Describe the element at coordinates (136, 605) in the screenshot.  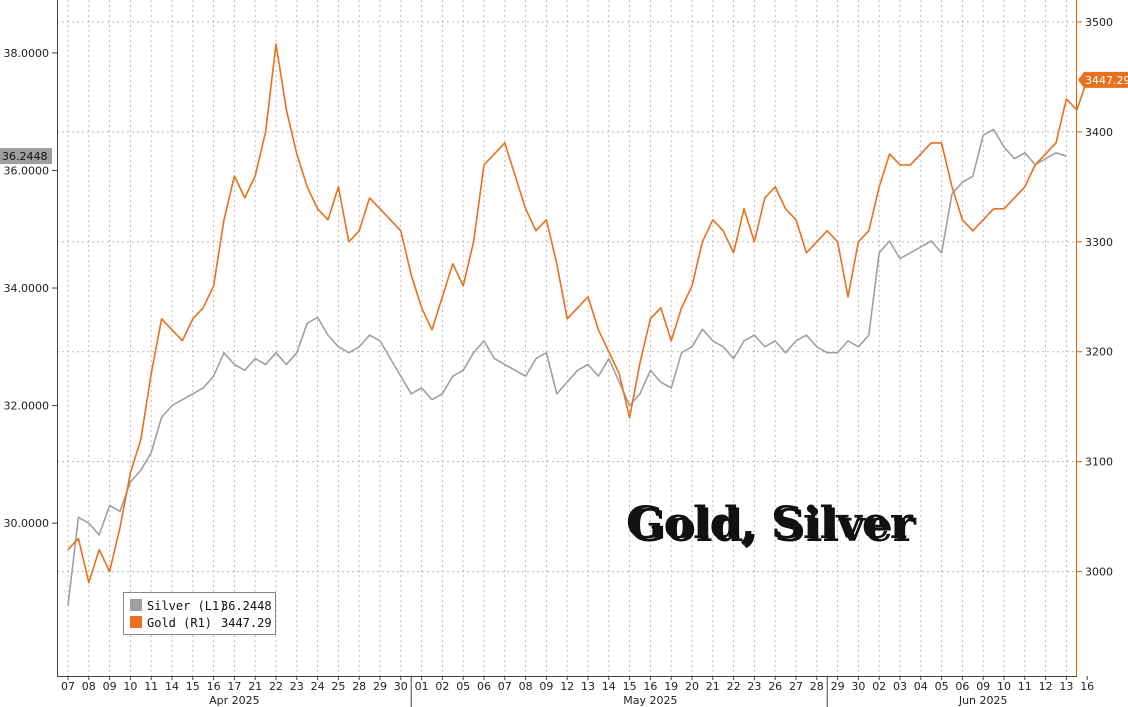
I see `legend-swatch-silver` at that location.